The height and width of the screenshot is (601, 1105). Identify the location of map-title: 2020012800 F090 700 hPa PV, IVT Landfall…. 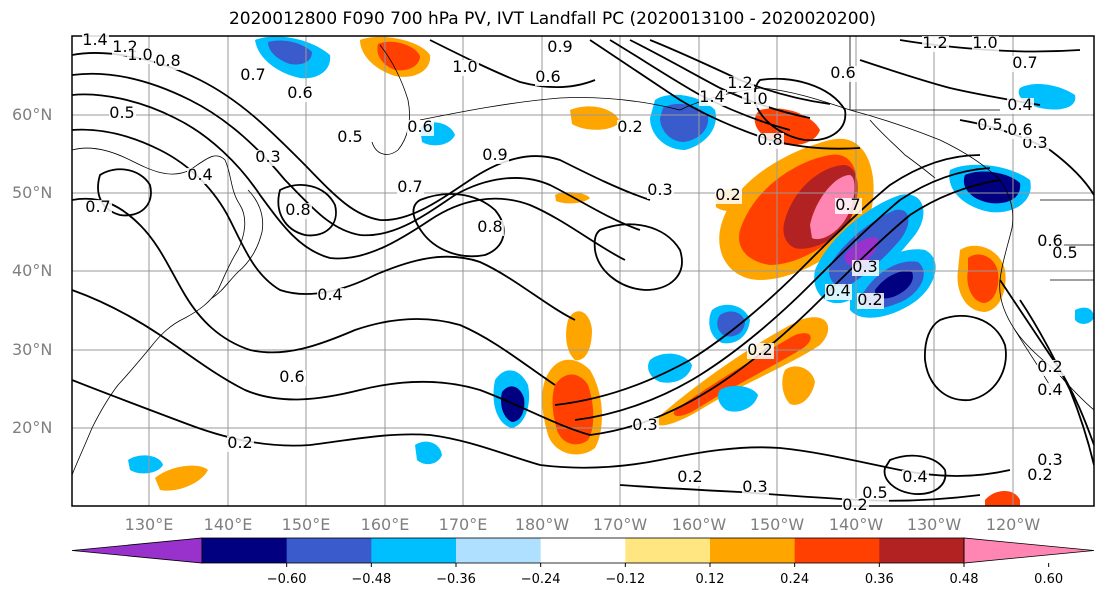
(552, 19).